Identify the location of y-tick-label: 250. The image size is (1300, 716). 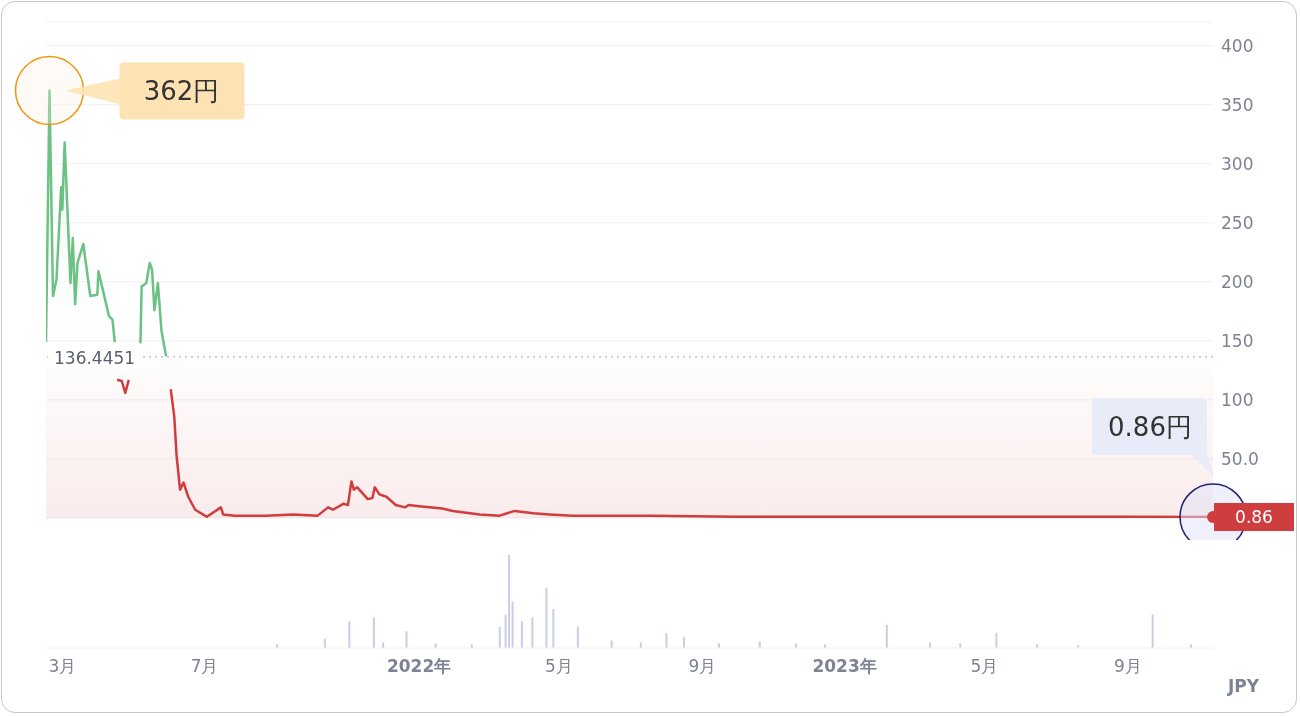
(1237, 222).